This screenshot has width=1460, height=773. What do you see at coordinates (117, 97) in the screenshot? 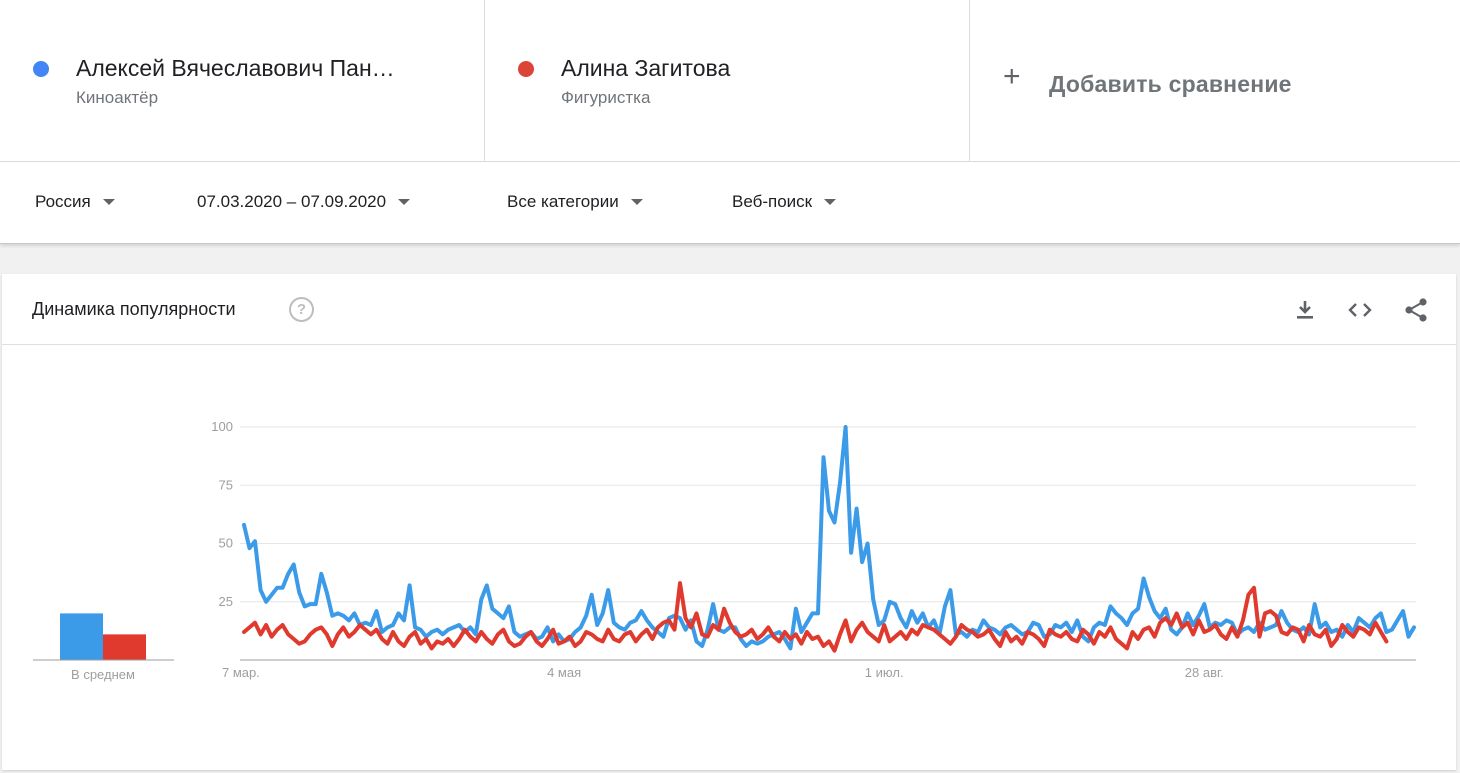
I see `term-subtitle: Киноактёр` at bounding box center [117, 97].